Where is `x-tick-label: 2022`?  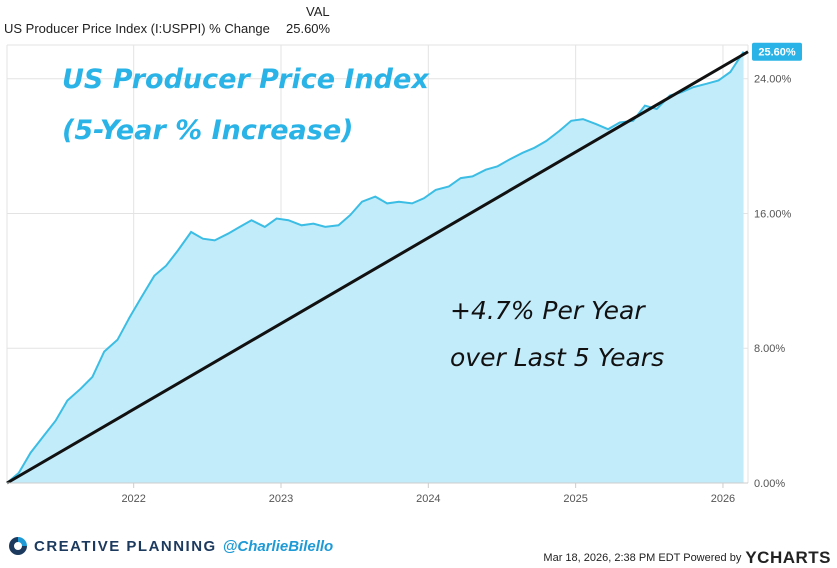
x-tick-label: 2022 is located at coordinates (133, 499).